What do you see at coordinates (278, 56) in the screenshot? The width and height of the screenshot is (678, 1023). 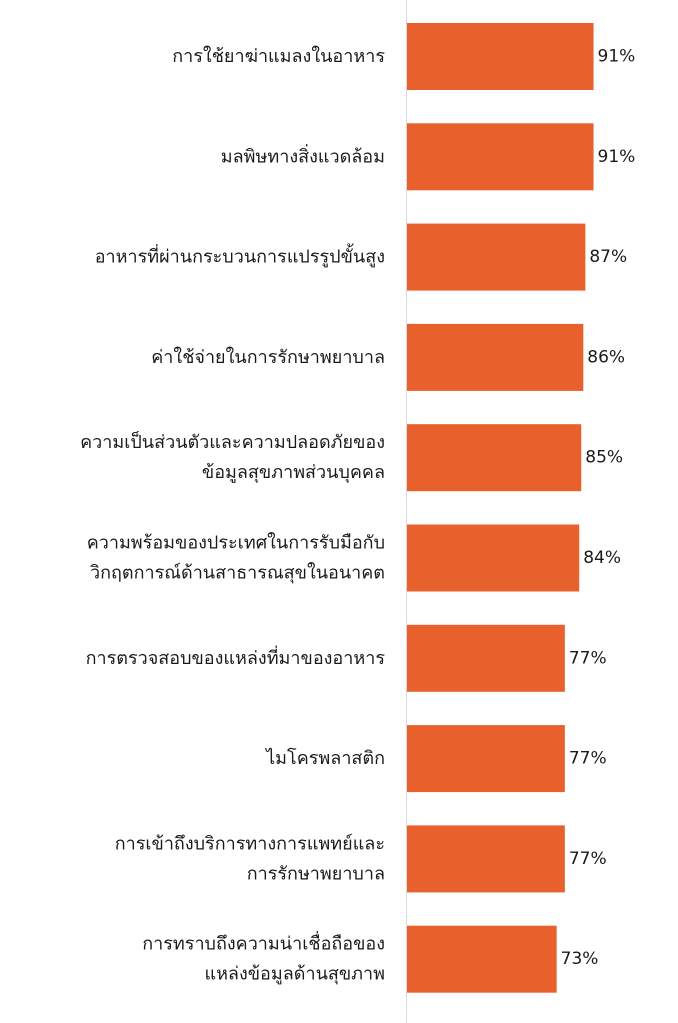 I see `category-label-1: การใช้ยาฆ่าแมลงในอาหาร` at bounding box center [278, 56].